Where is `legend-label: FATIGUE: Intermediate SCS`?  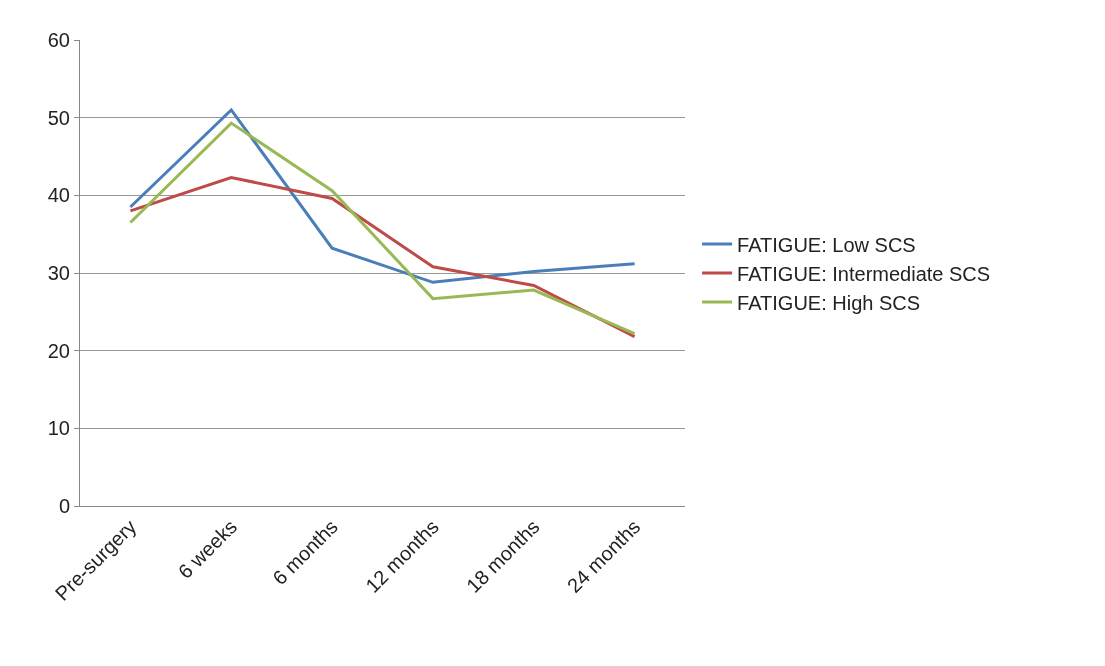 legend-label: FATIGUE: Intermediate SCS is located at coordinates (864, 273).